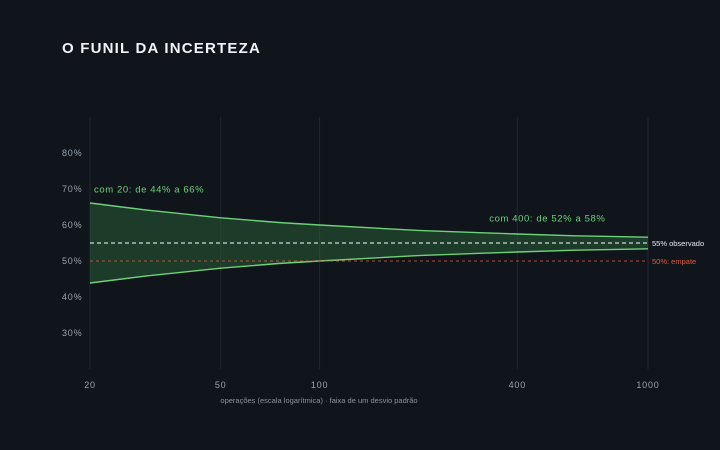 The image size is (720, 450). What do you see at coordinates (674, 261) in the screenshot?
I see `reference-label-50: 50%: empate` at bounding box center [674, 261].